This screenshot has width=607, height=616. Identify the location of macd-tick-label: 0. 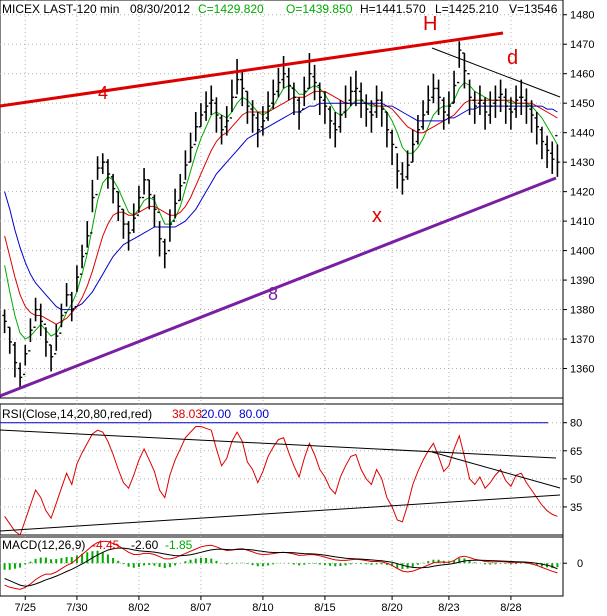
(580, 564).